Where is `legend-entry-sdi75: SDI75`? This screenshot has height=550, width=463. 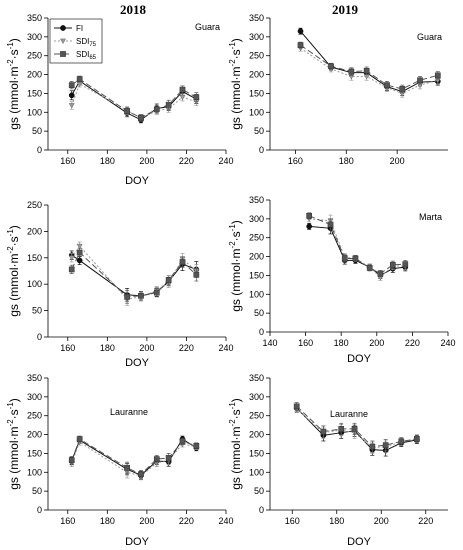
legend-entry-sdi75: SDI75 is located at coordinates (75, 42).